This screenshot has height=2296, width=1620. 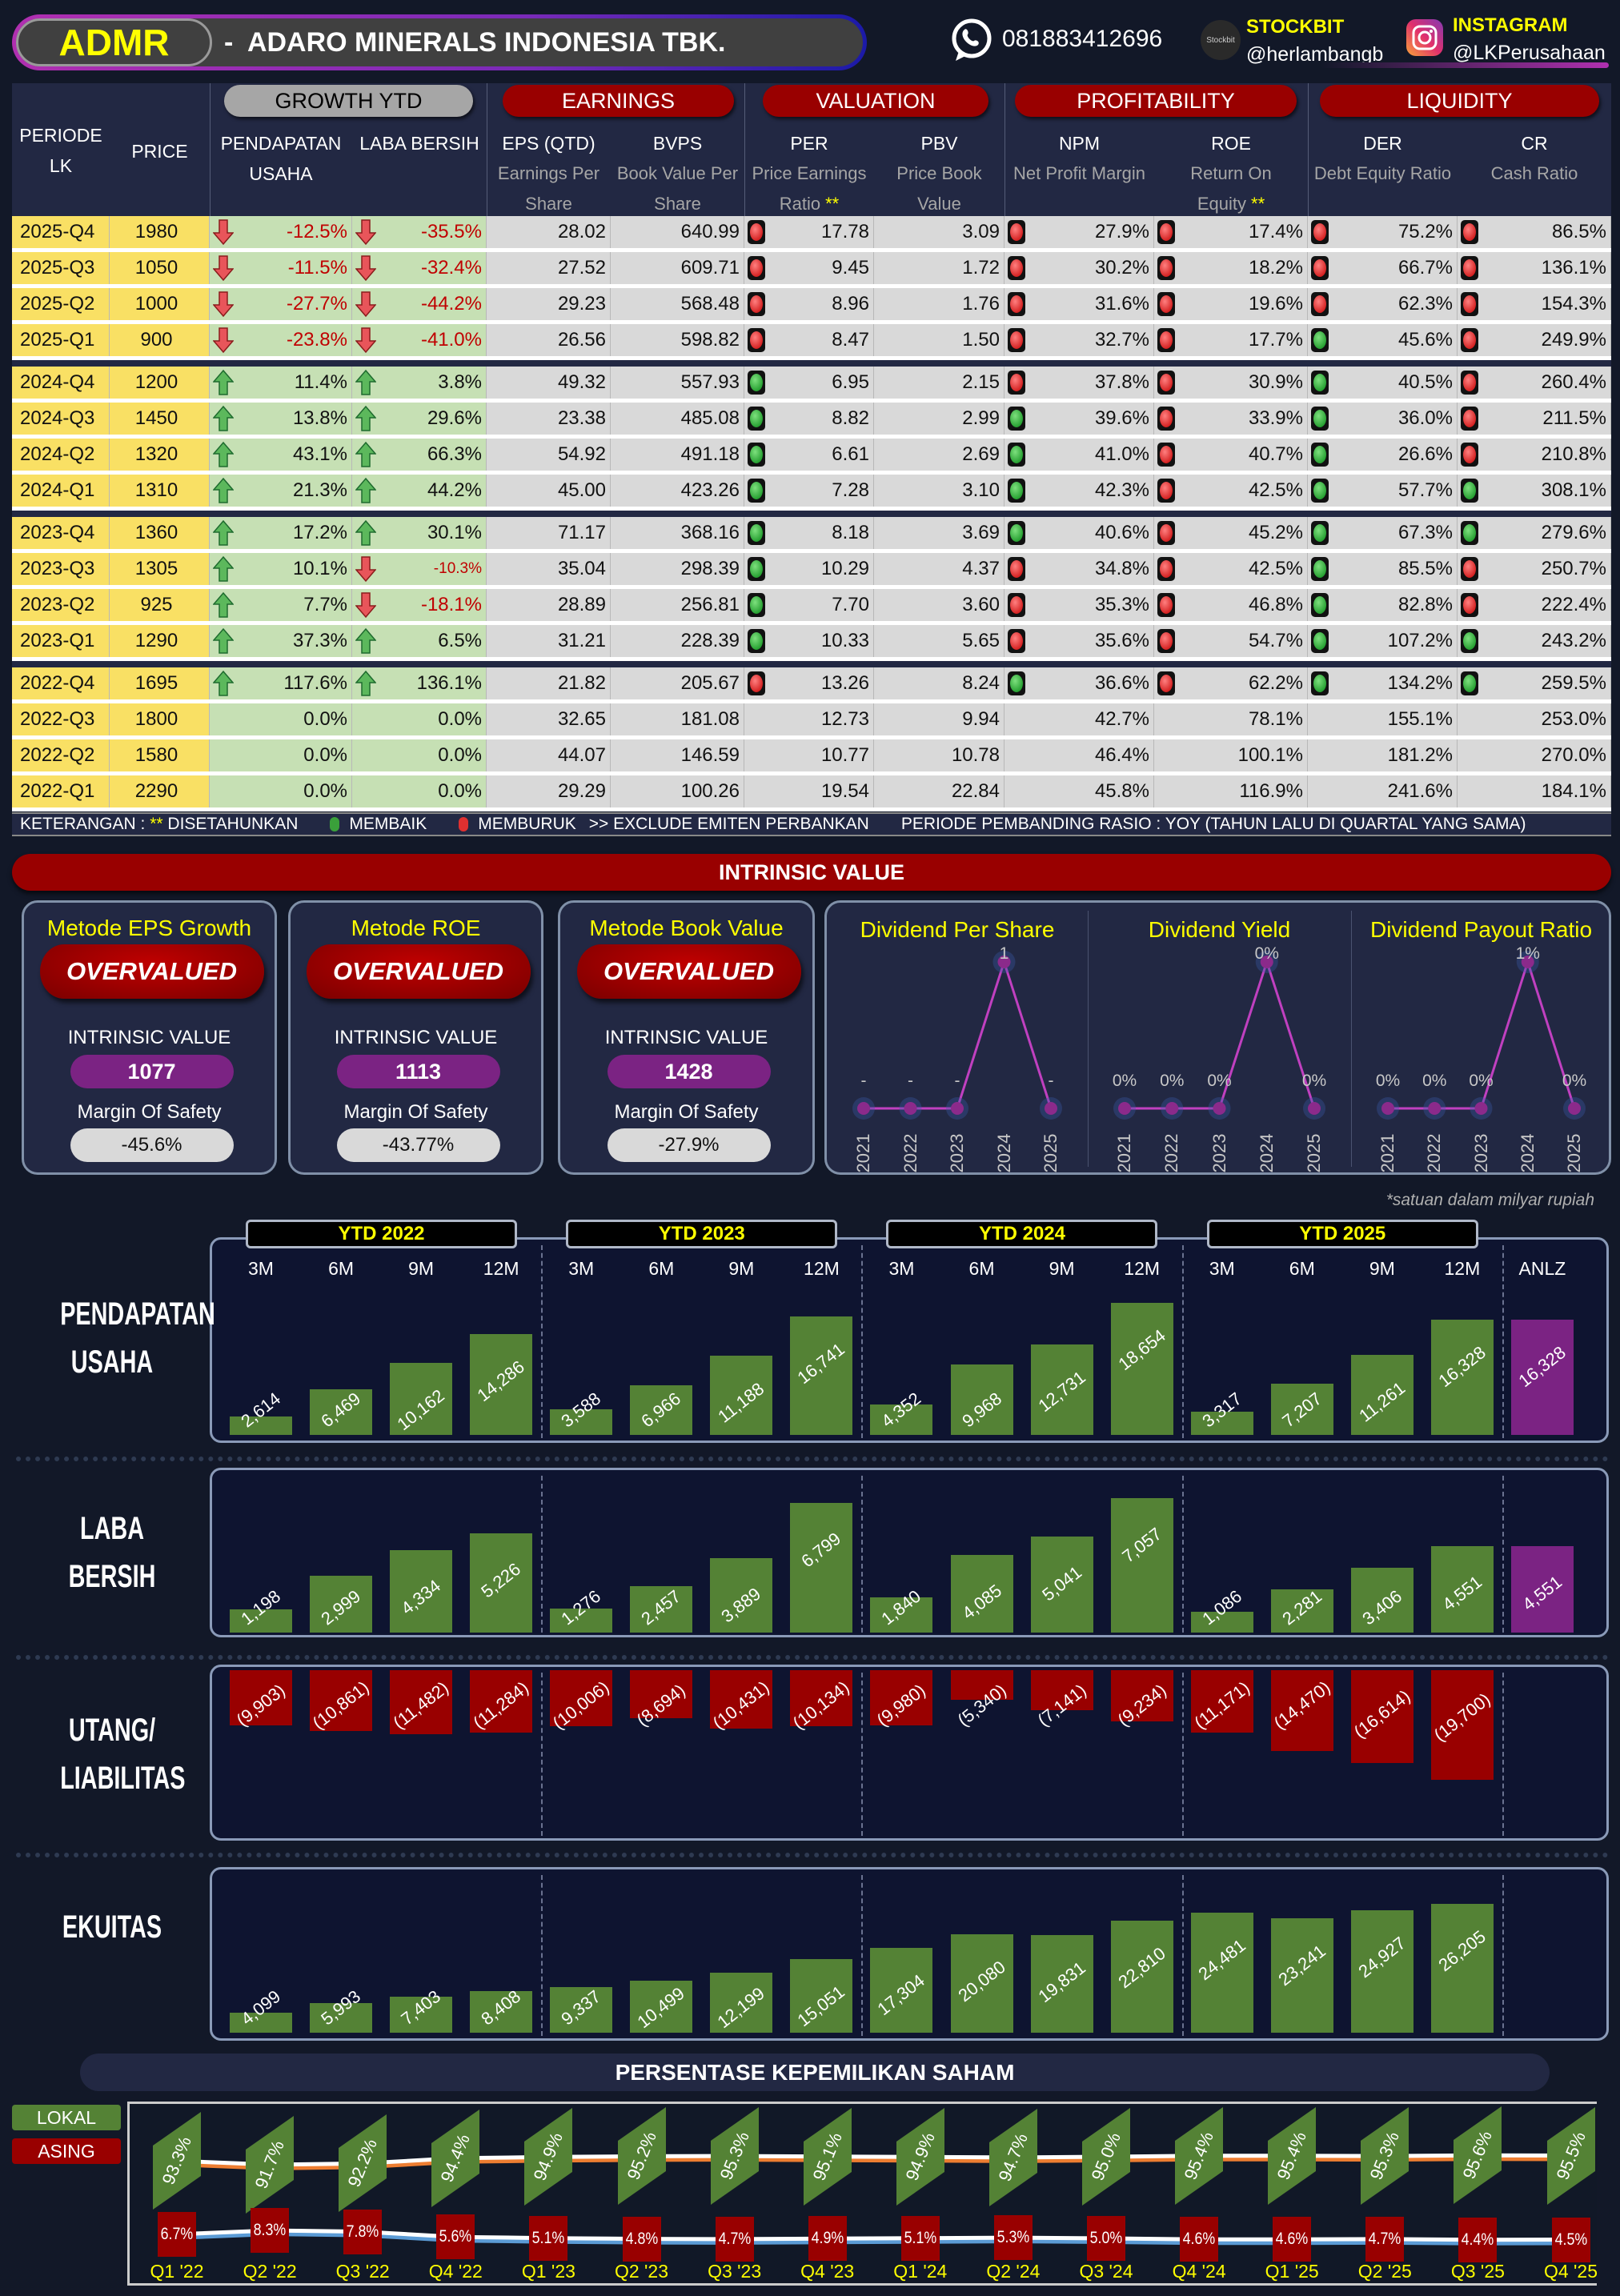 What do you see at coordinates (1082, 39) in the screenshot?
I see `phone-number: 081883412696` at bounding box center [1082, 39].